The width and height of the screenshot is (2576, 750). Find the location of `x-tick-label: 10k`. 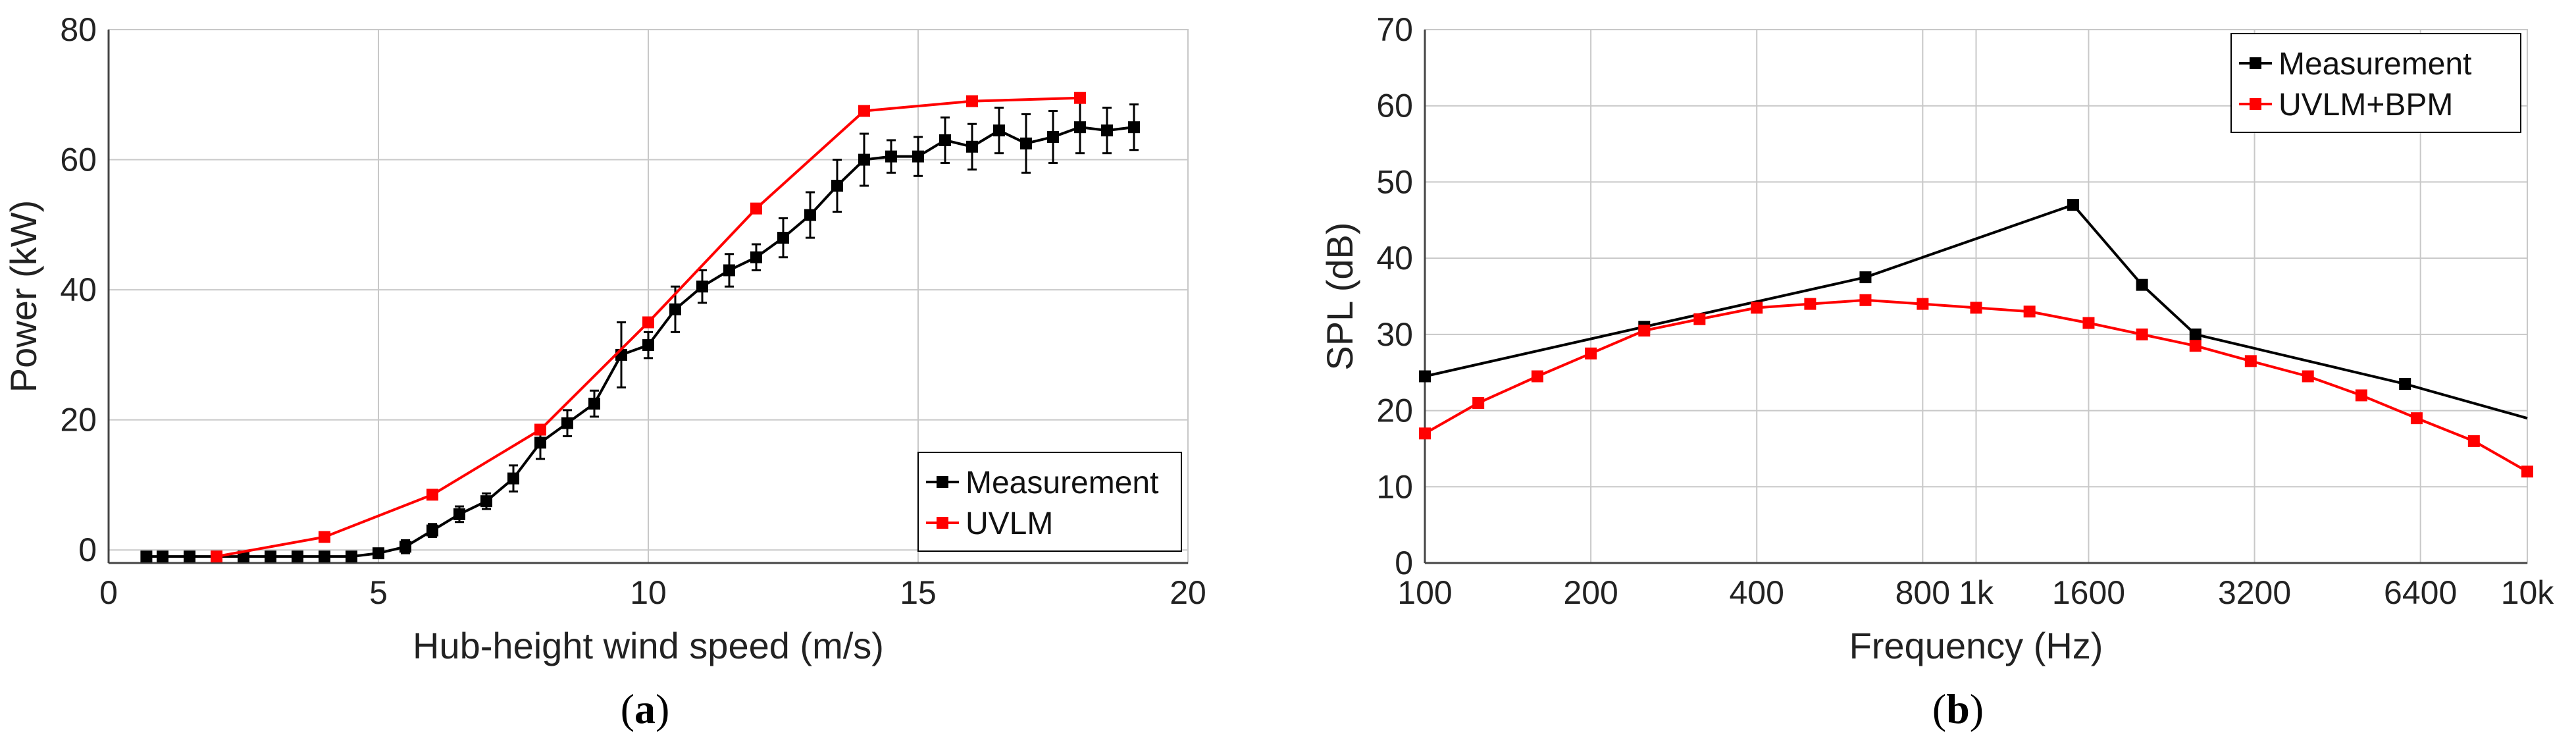

x-tick-label: 10k is located at coordinates (2528, 592).